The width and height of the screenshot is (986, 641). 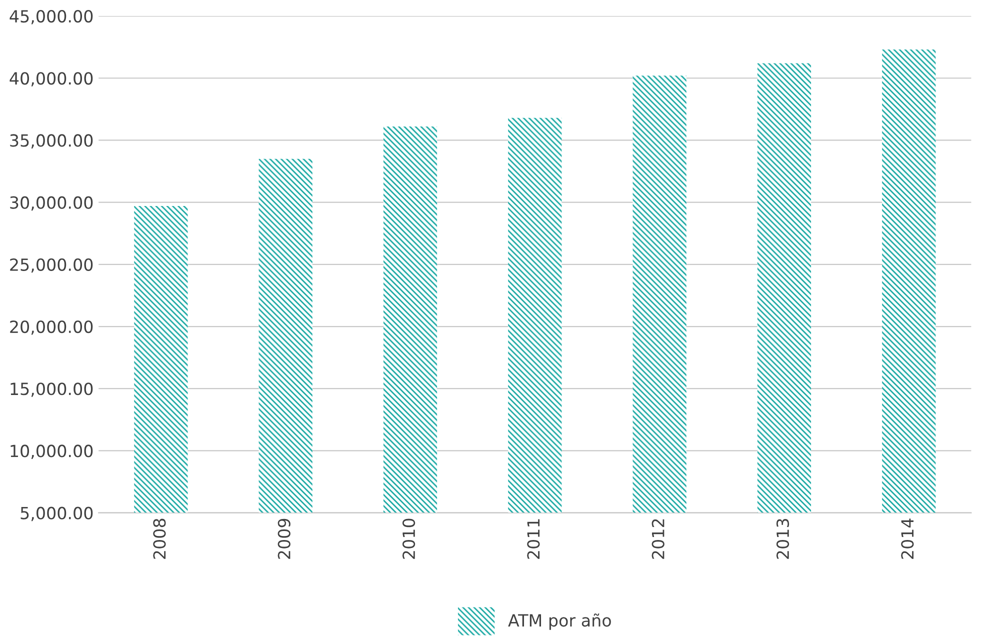 I want to click on x-tick-label: 2009, so click(x=284, y=538).